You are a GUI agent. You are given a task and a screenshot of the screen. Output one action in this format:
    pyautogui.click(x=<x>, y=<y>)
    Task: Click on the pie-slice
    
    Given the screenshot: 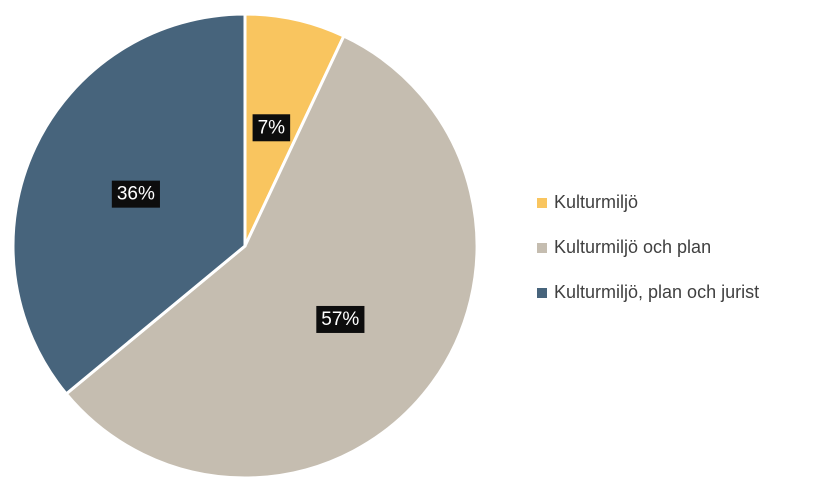 What is the action you would take?
    pyautogui.click(x=294, y=129)
    